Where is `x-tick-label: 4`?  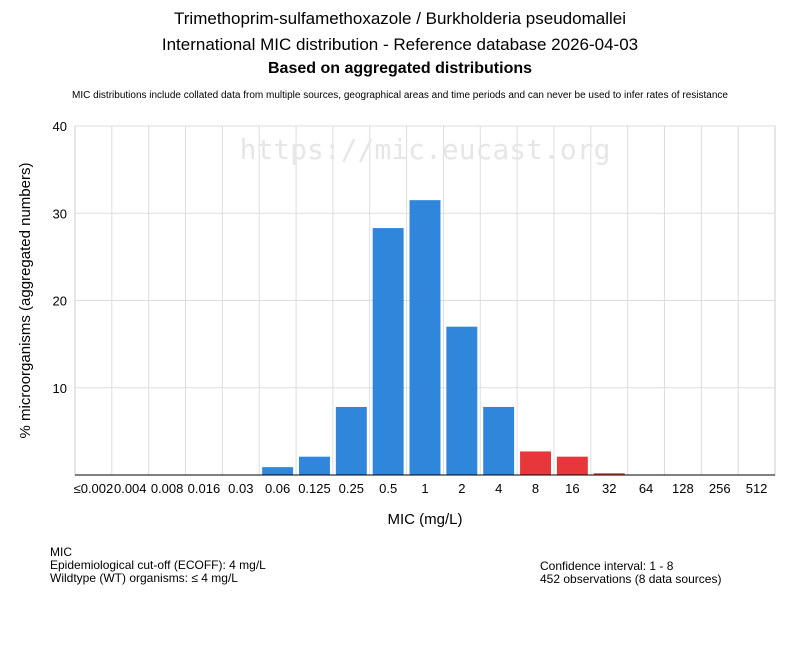 x-tick-label: 4 is located at coordinates (498, 488).